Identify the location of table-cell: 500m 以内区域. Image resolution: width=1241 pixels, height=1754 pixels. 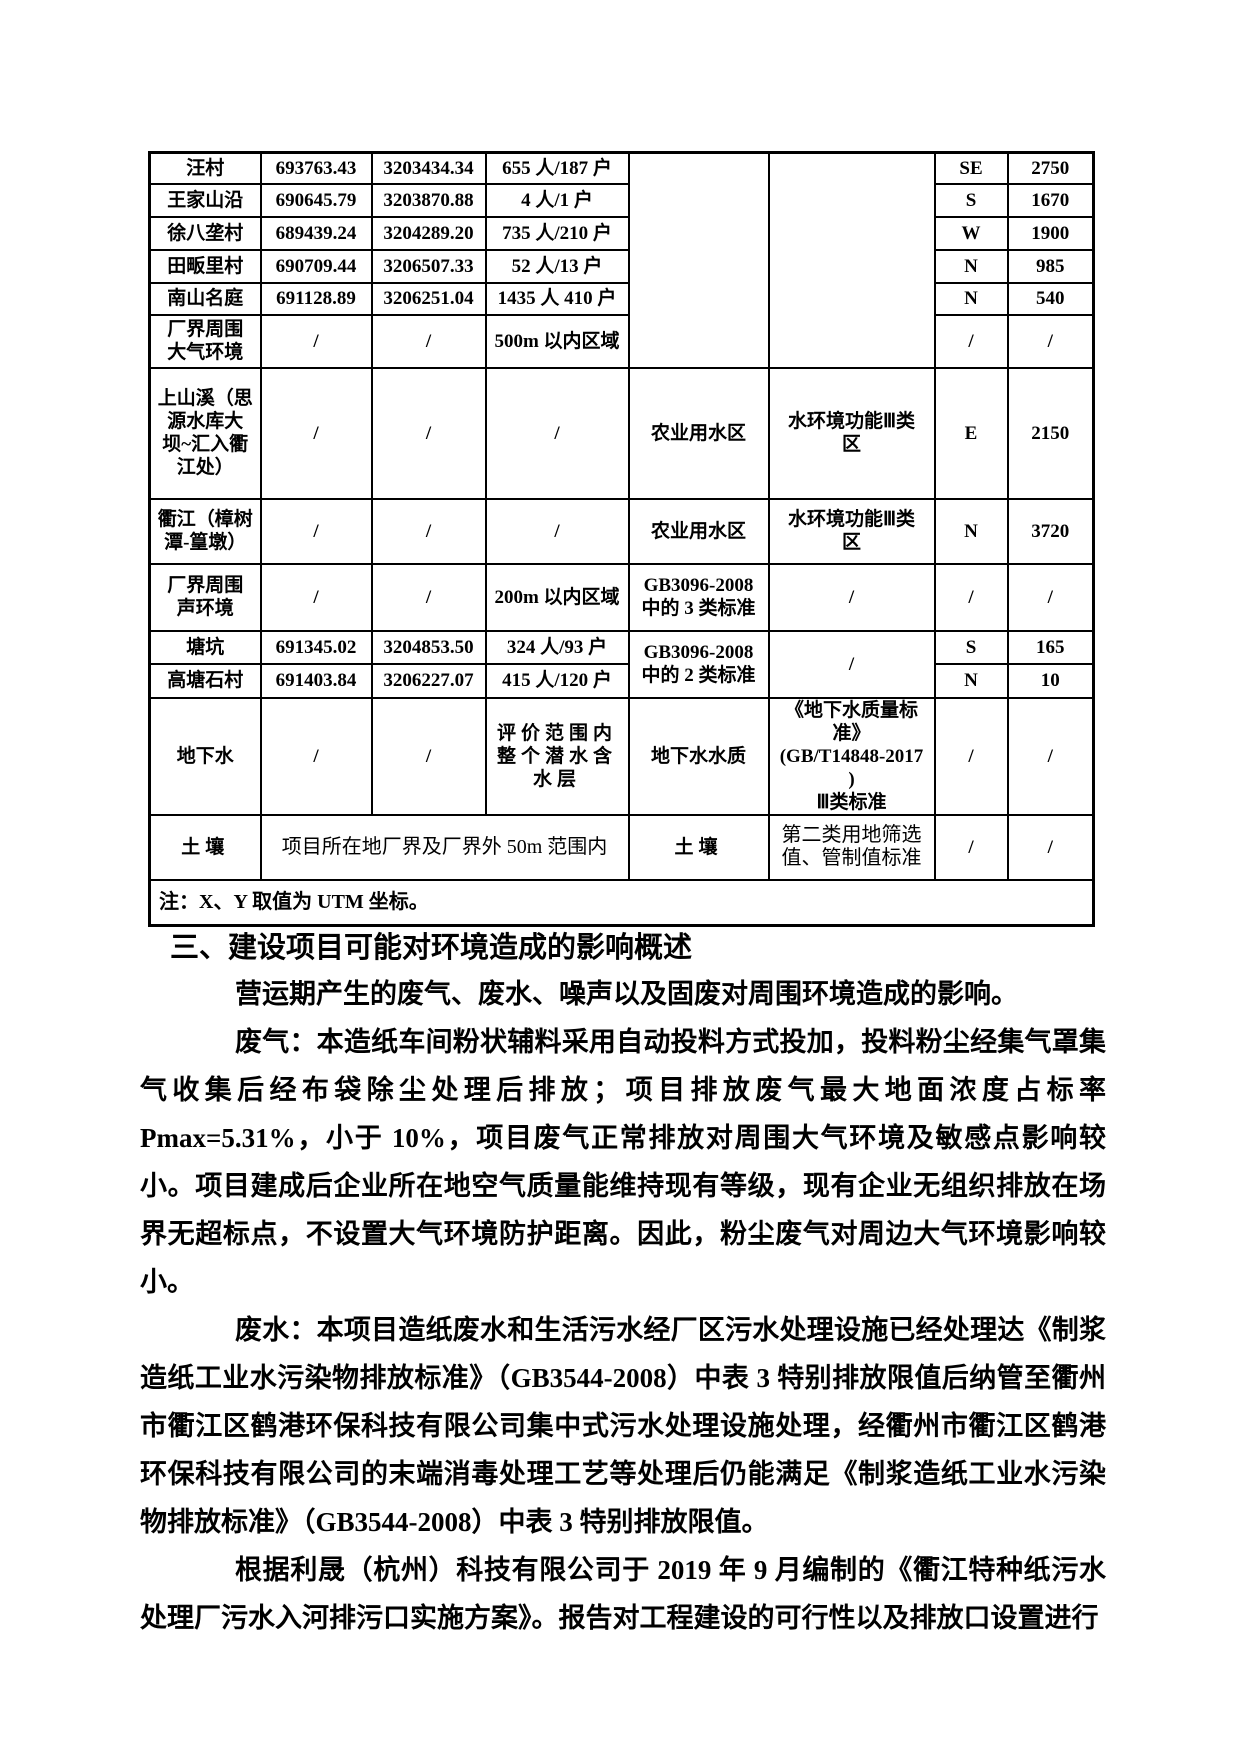
(557, 341).